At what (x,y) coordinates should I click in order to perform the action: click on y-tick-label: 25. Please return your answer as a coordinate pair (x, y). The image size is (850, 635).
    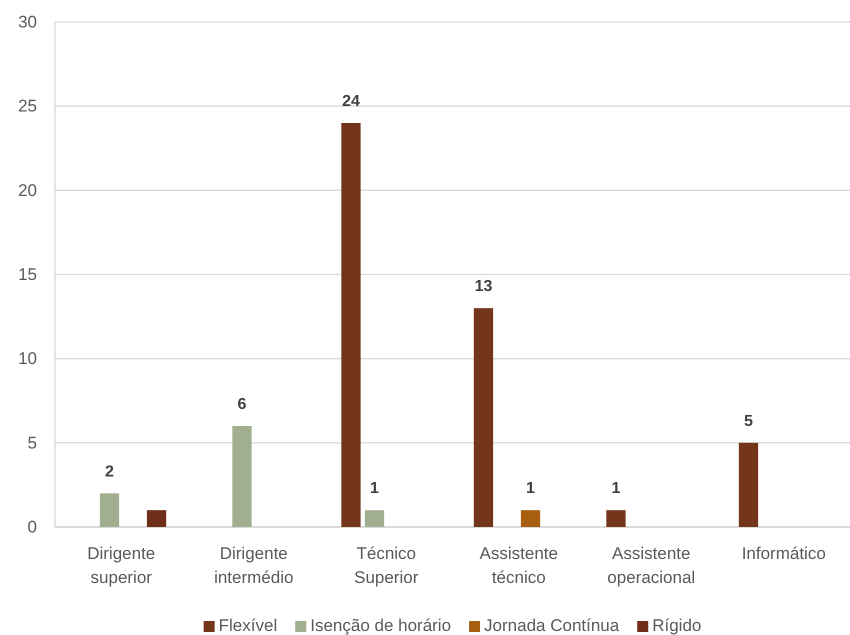
    Looking at the image, I should click on (27, 106).